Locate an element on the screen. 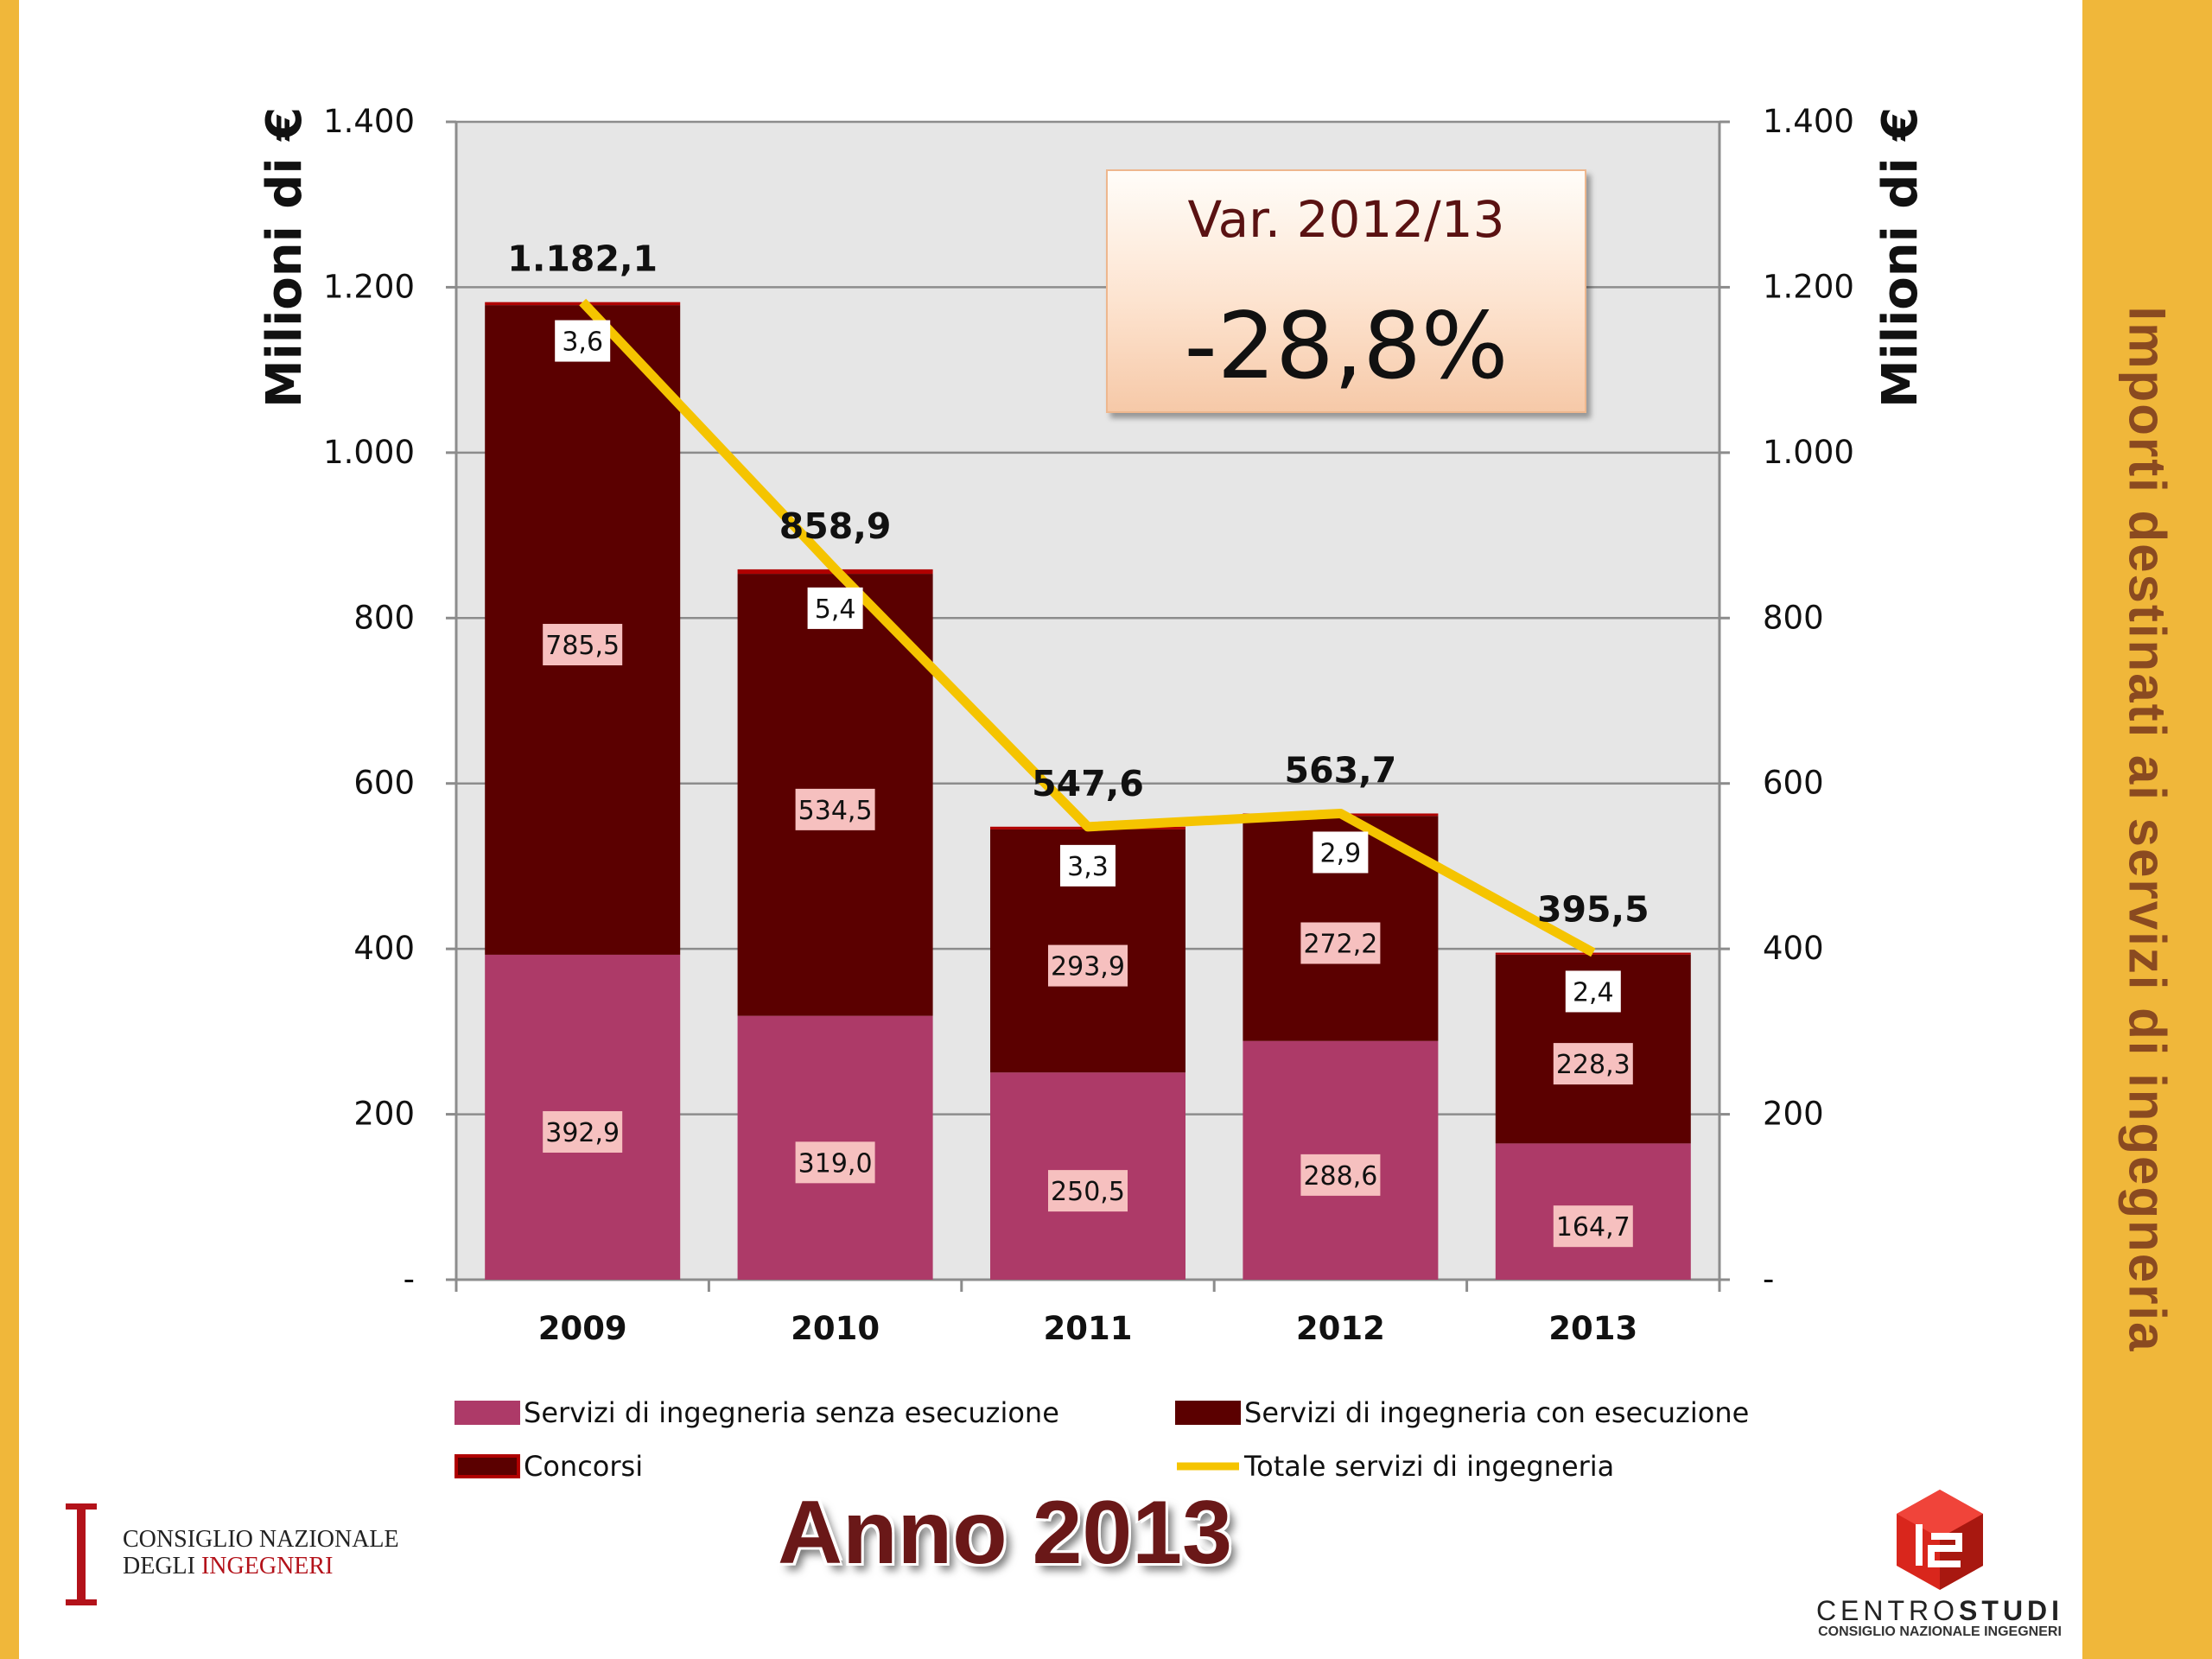 The height and width of the screenshot is (1659, 2212). legend-con-esecuzione-label: Servizi di ingegneria con esecuzione is located at coordinates (1496, 1412).